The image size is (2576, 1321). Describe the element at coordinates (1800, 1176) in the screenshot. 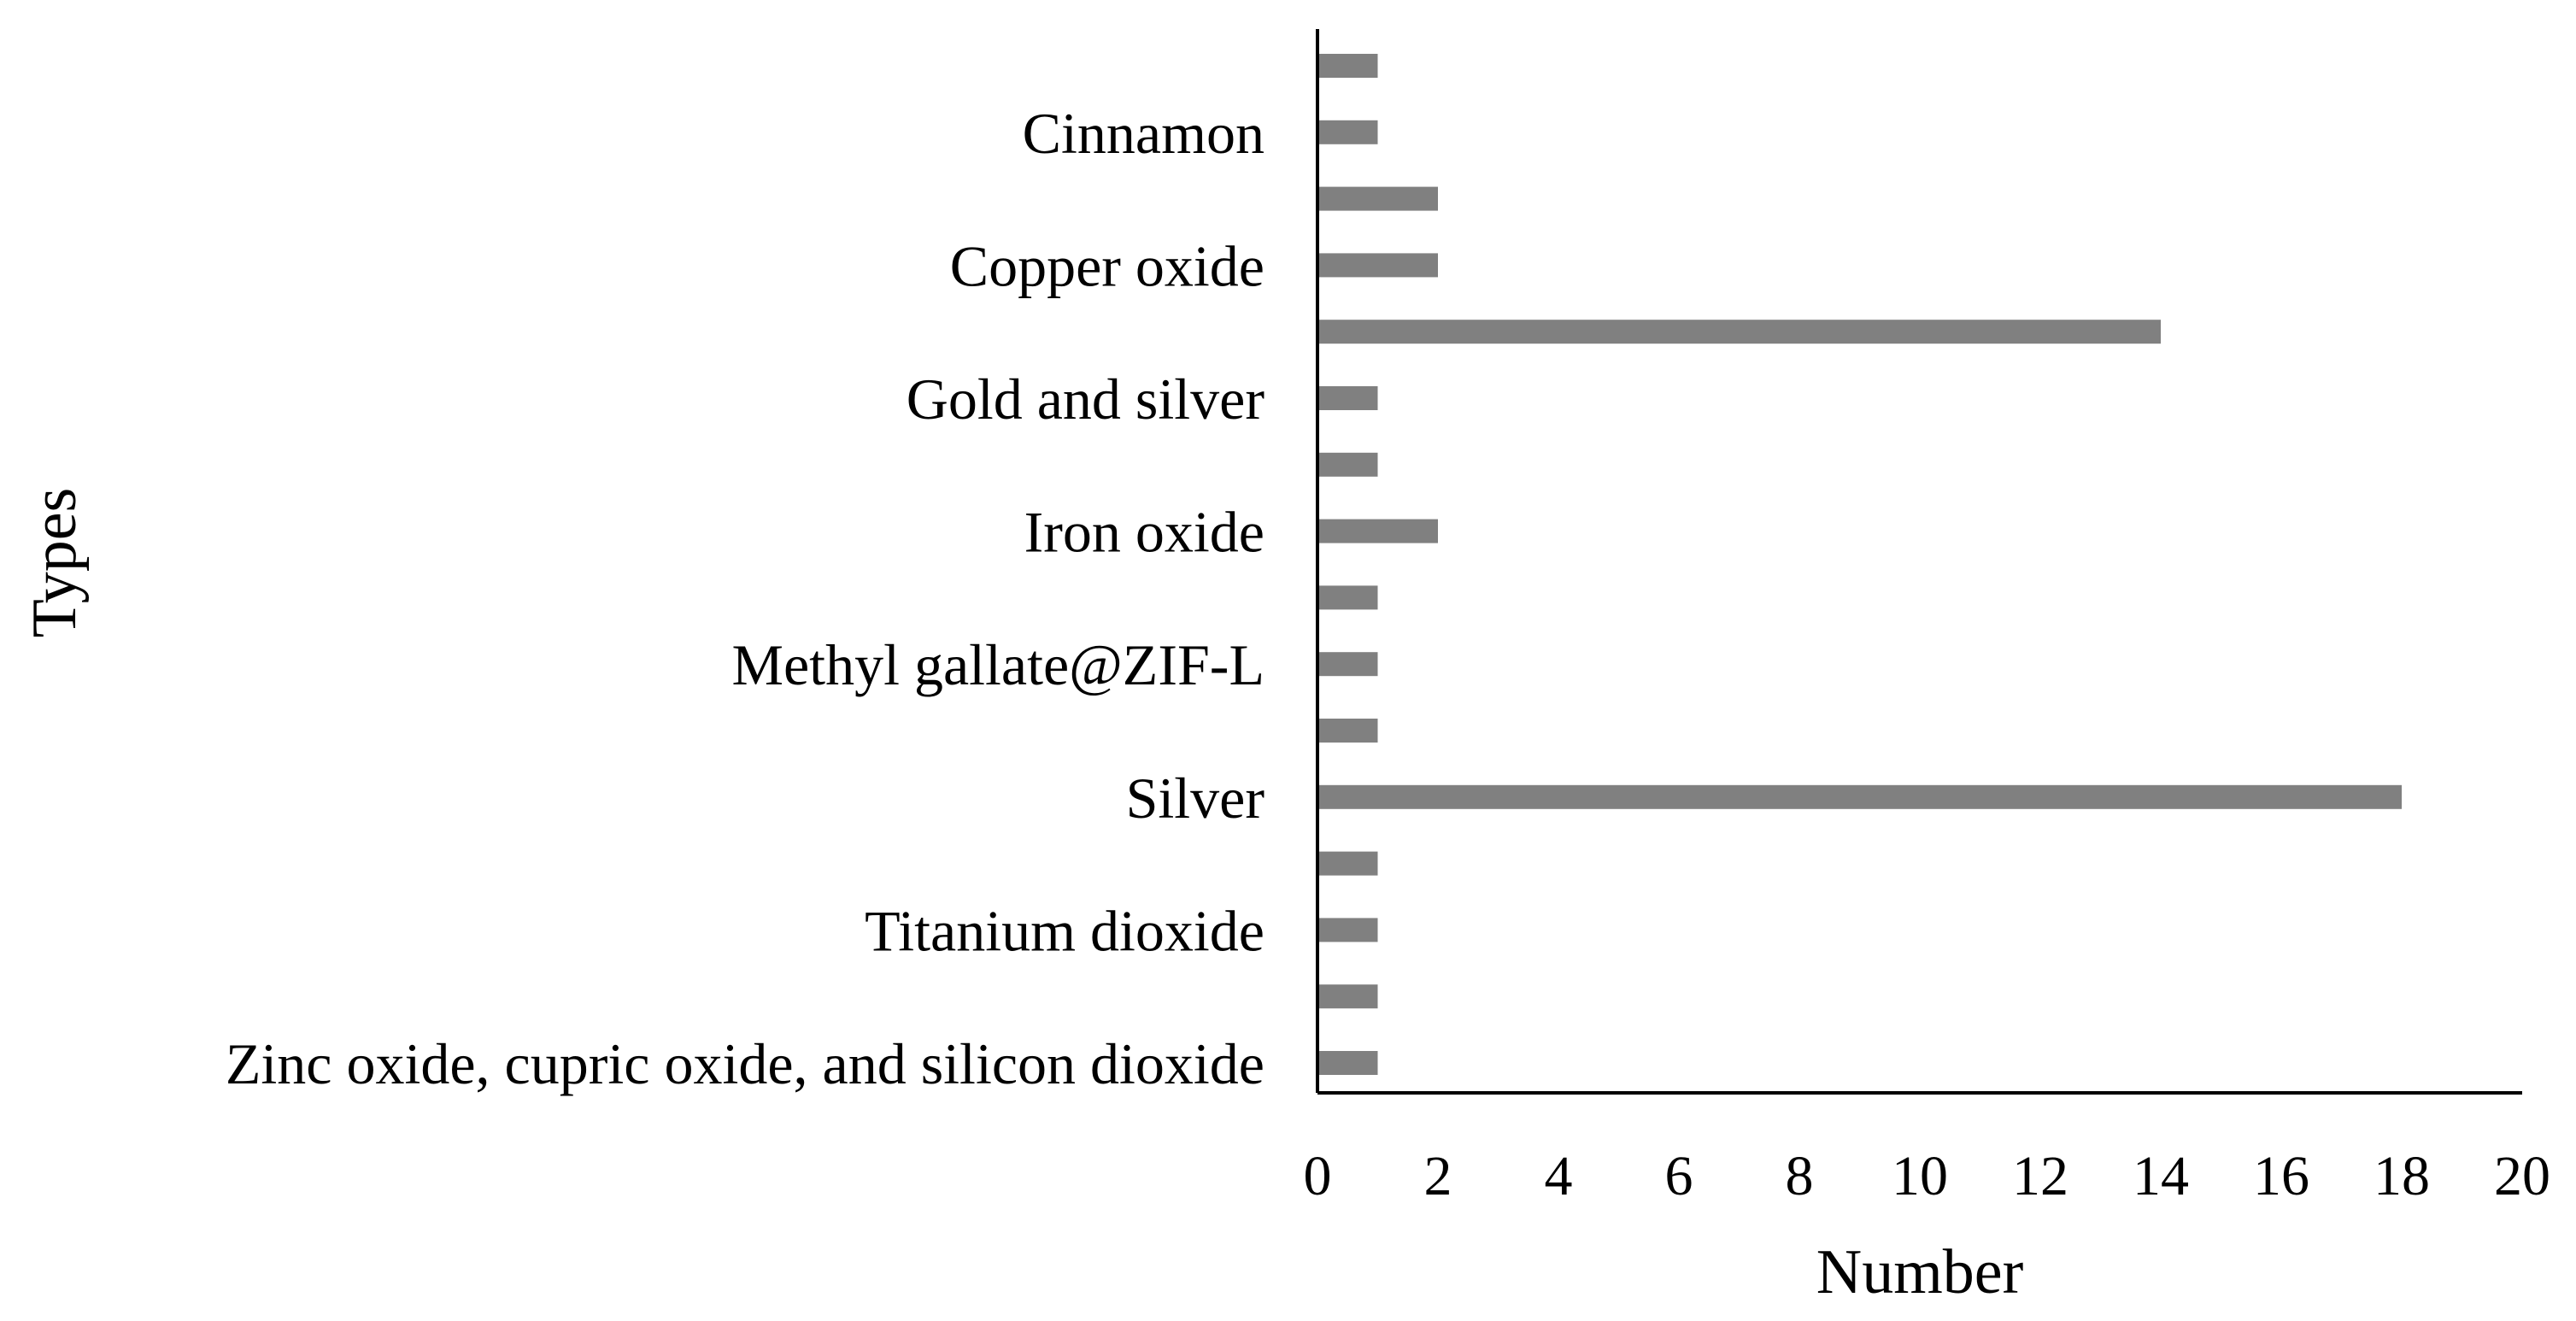

I see `x-tick-label: 8` at that location.